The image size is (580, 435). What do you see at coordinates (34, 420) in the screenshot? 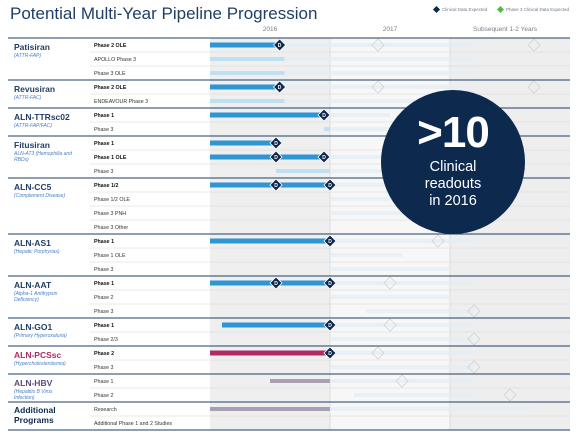
I see `program-name: Programs` at bounding box center [34, 420].